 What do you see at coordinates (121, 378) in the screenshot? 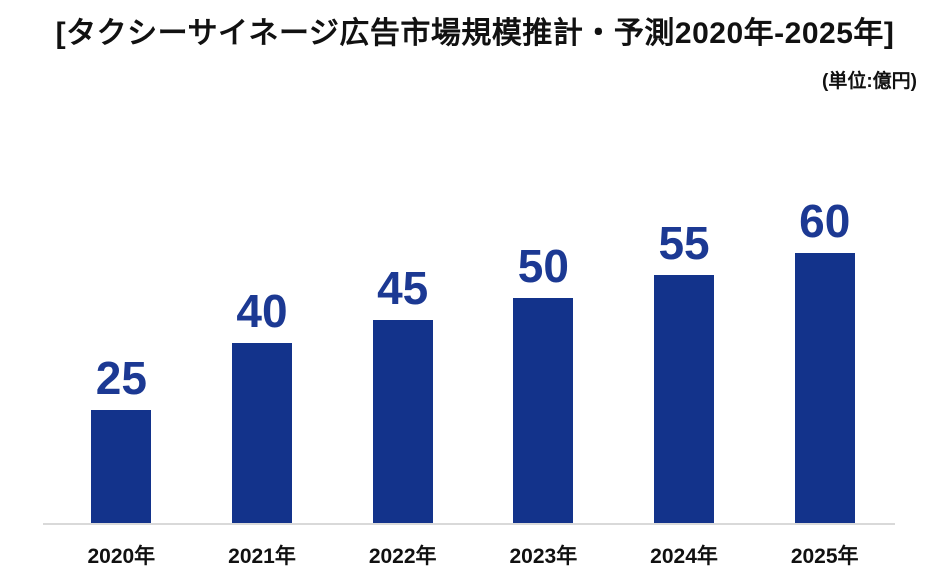
I see `value-label: 25` at bounding box center [121, 378].